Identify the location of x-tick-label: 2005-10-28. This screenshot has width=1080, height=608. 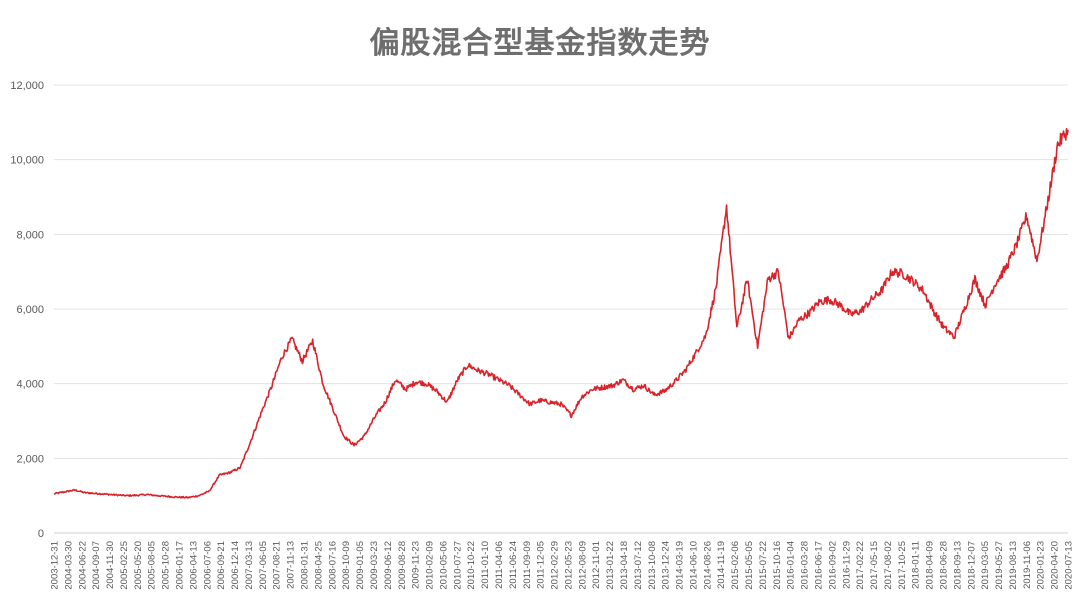
(166, 565).